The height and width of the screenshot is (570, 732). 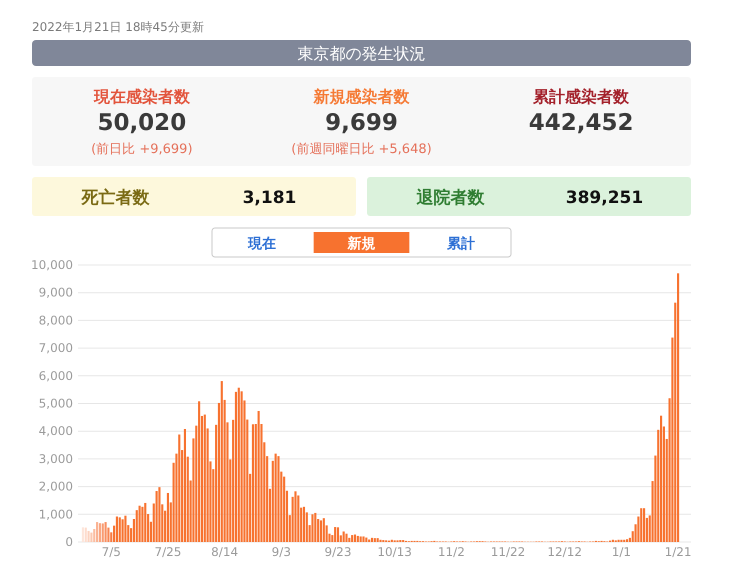 I want to click on x-tick-label: 11/2, so click(x=451, y=552).